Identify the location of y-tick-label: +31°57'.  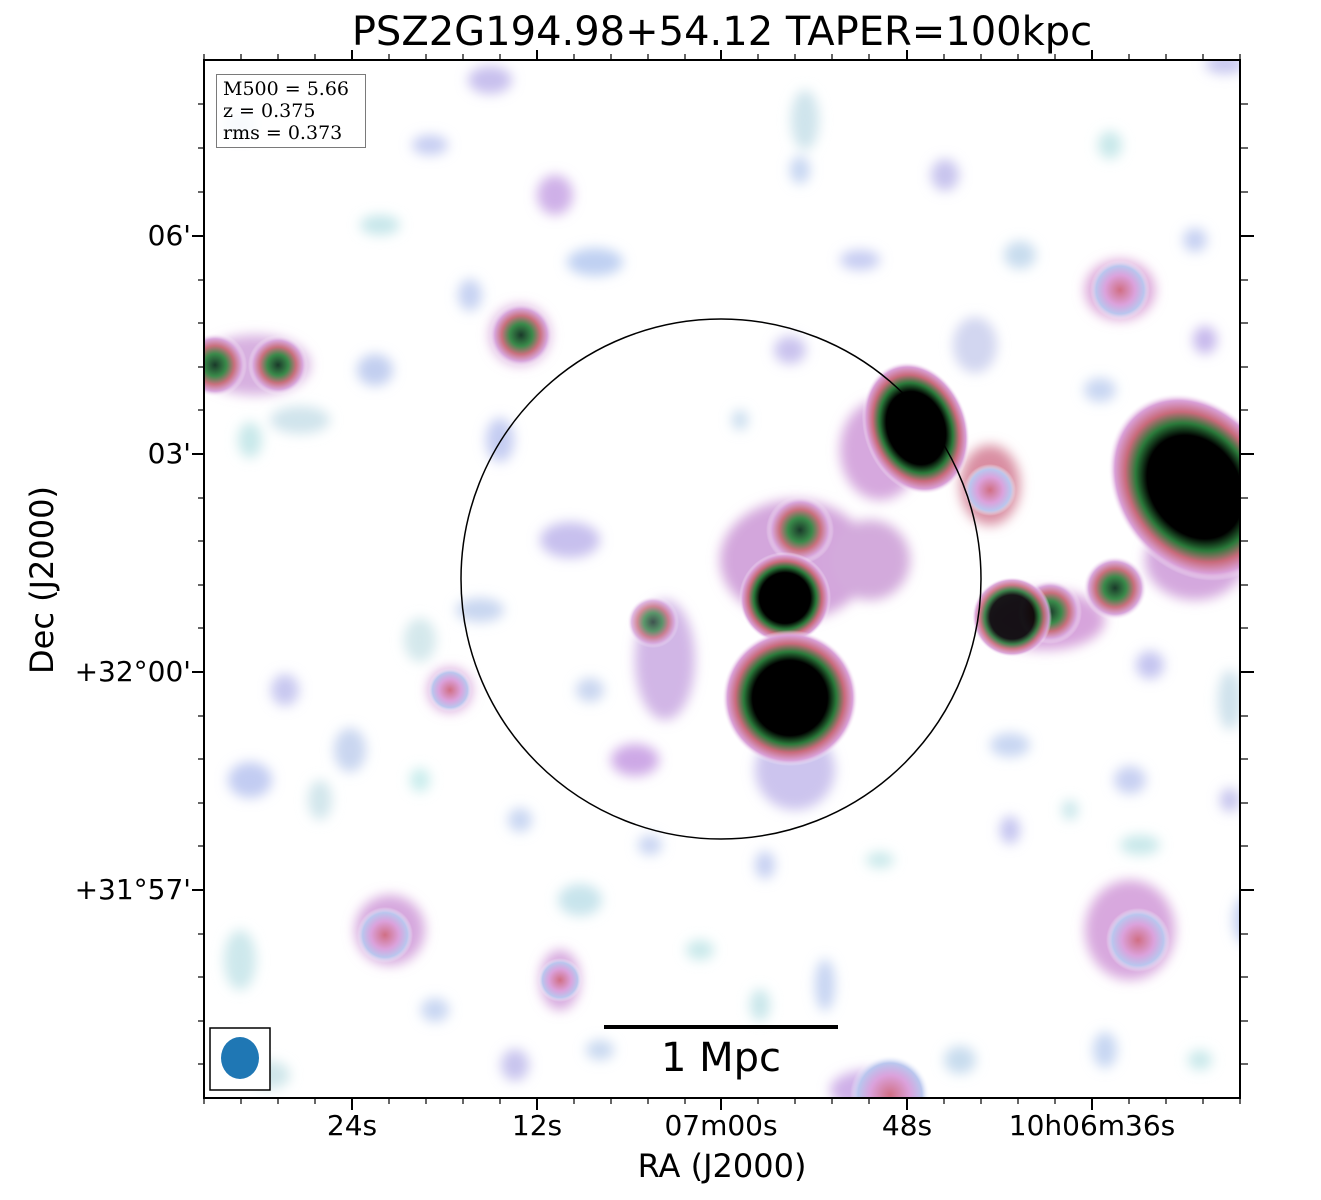
(132, 889).